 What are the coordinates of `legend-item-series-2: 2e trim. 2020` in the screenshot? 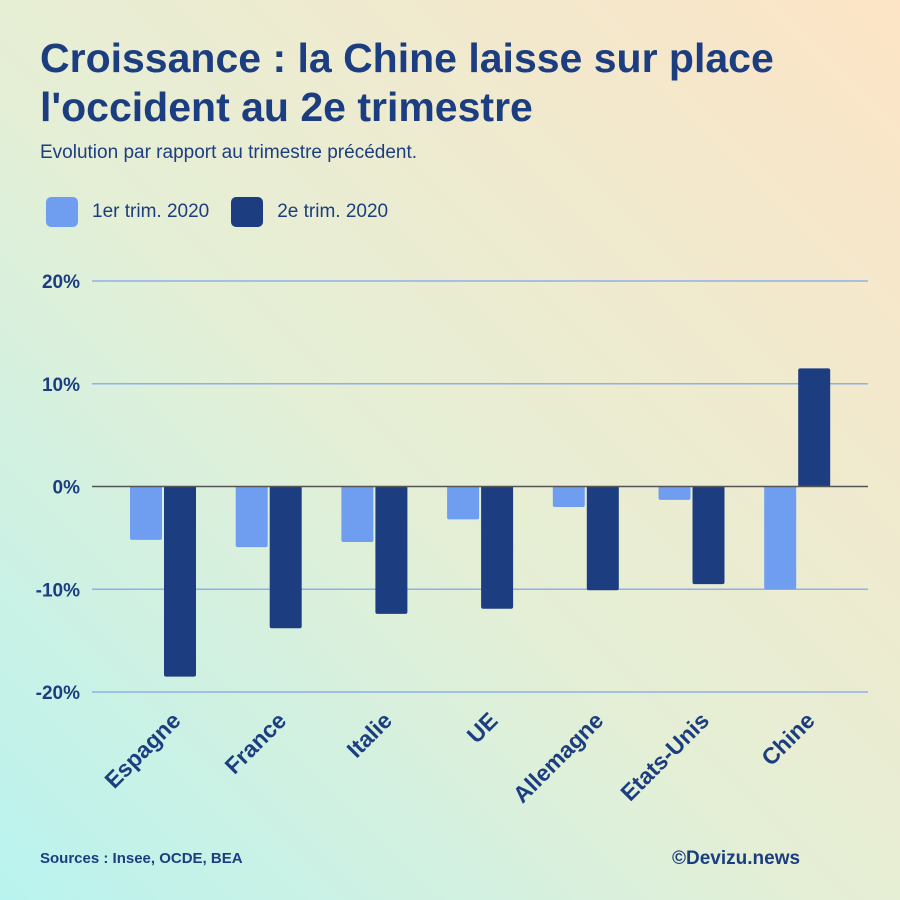 It's located at (309, 212).